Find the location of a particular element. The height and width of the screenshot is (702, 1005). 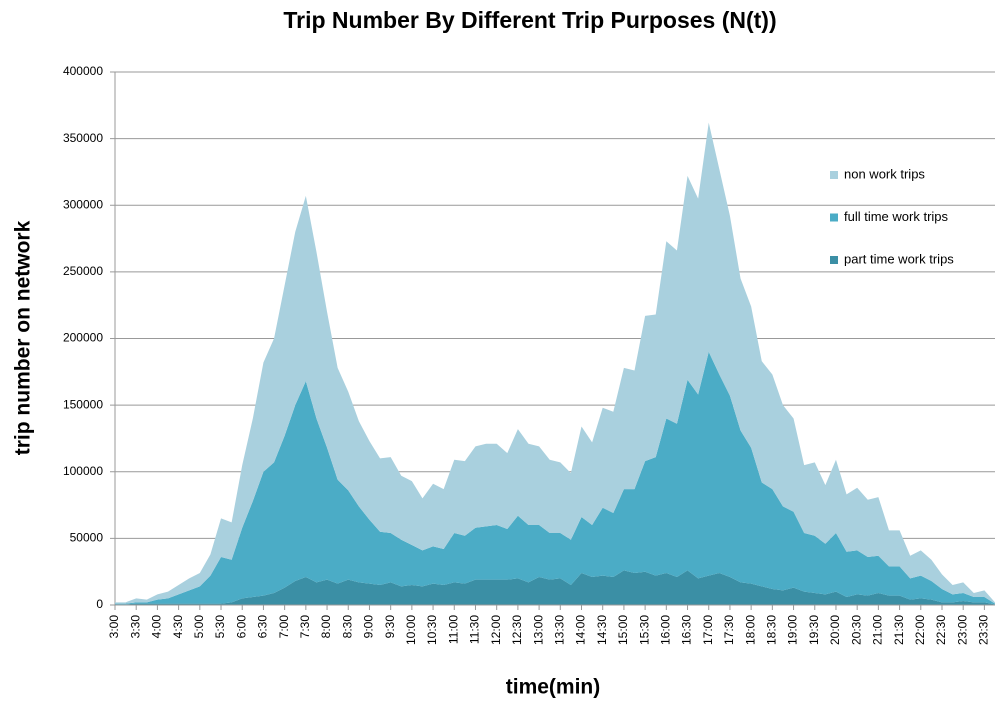

x-tick-label: 6:00 is located at coordinates (241, 627).